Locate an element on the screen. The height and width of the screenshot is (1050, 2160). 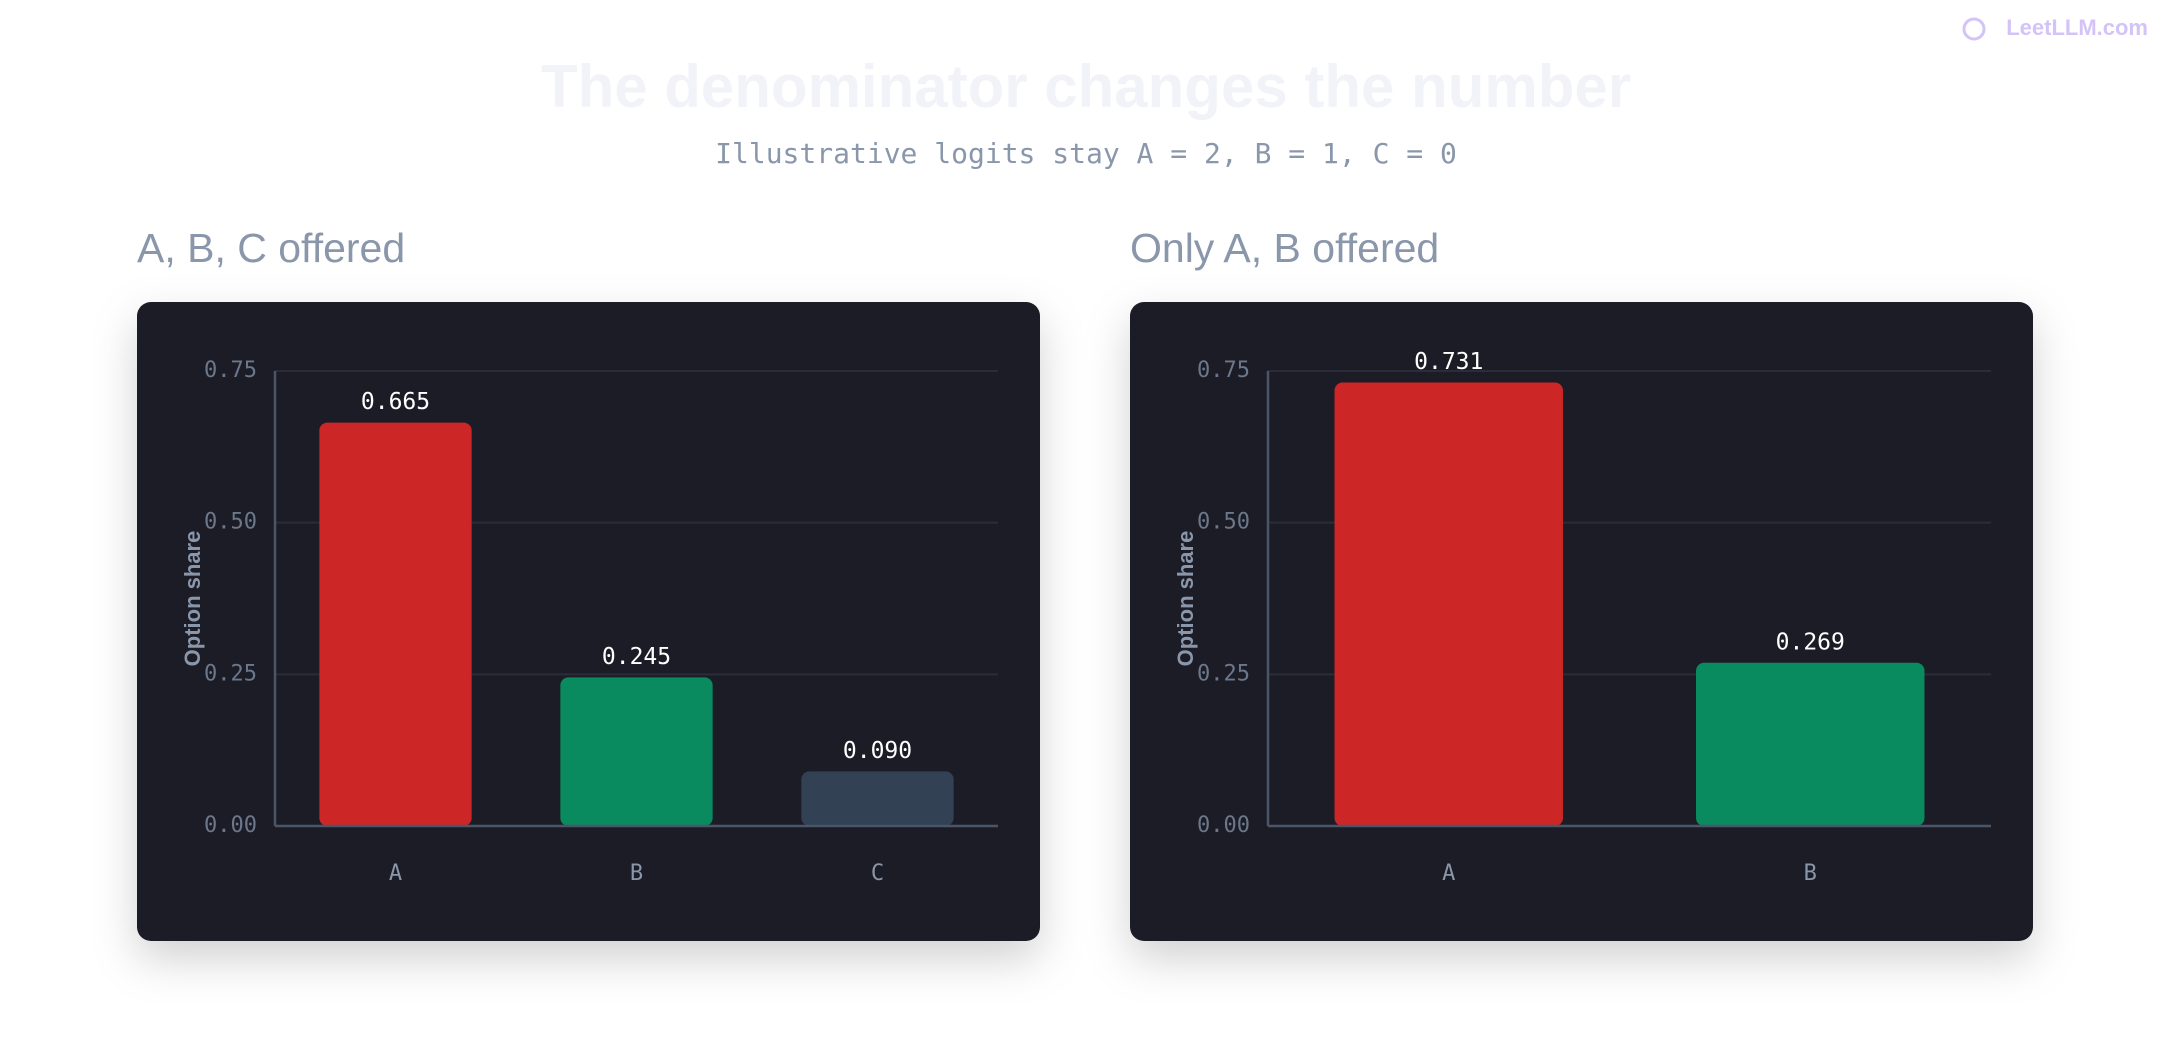
value-label: 0.090 is located at coordinates (877, 751).